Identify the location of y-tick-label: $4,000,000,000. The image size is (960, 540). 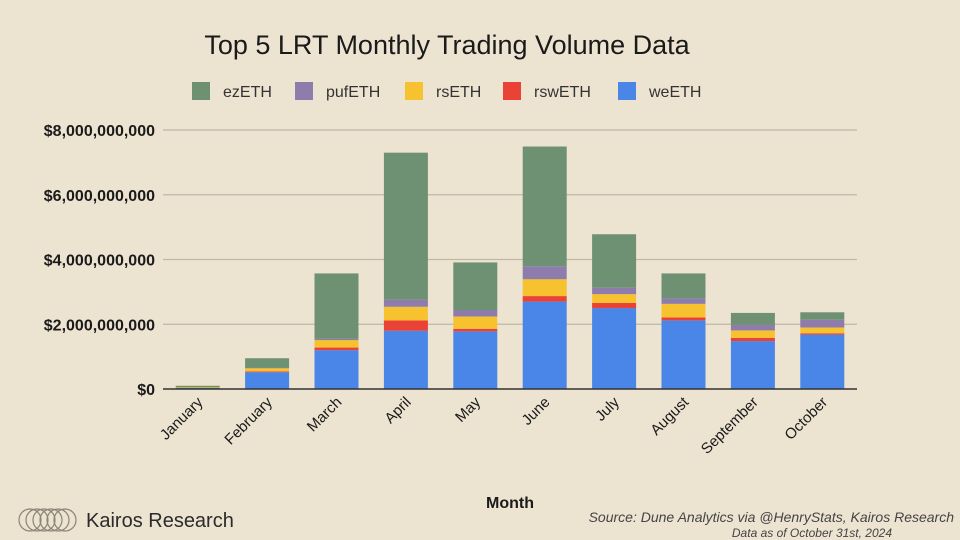
(99, 261).